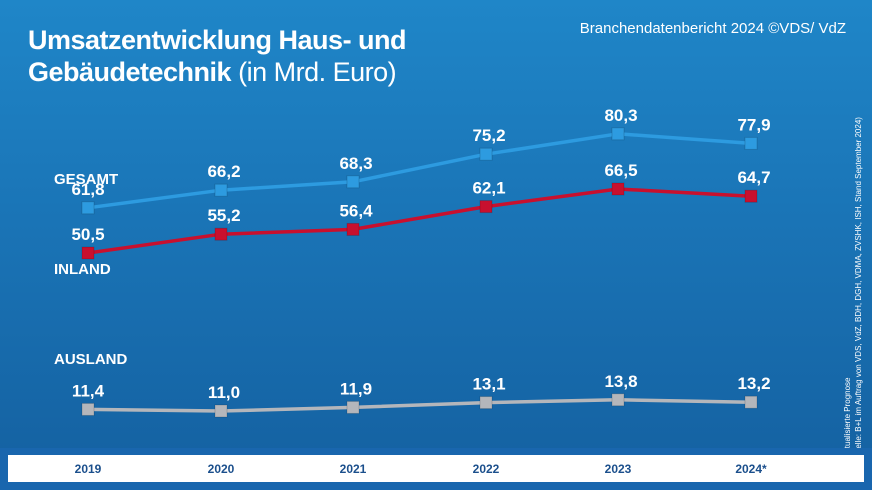 This screenshot has height=490, width=872. I want to click on data-point-ausland-2019, so click(88, 409).